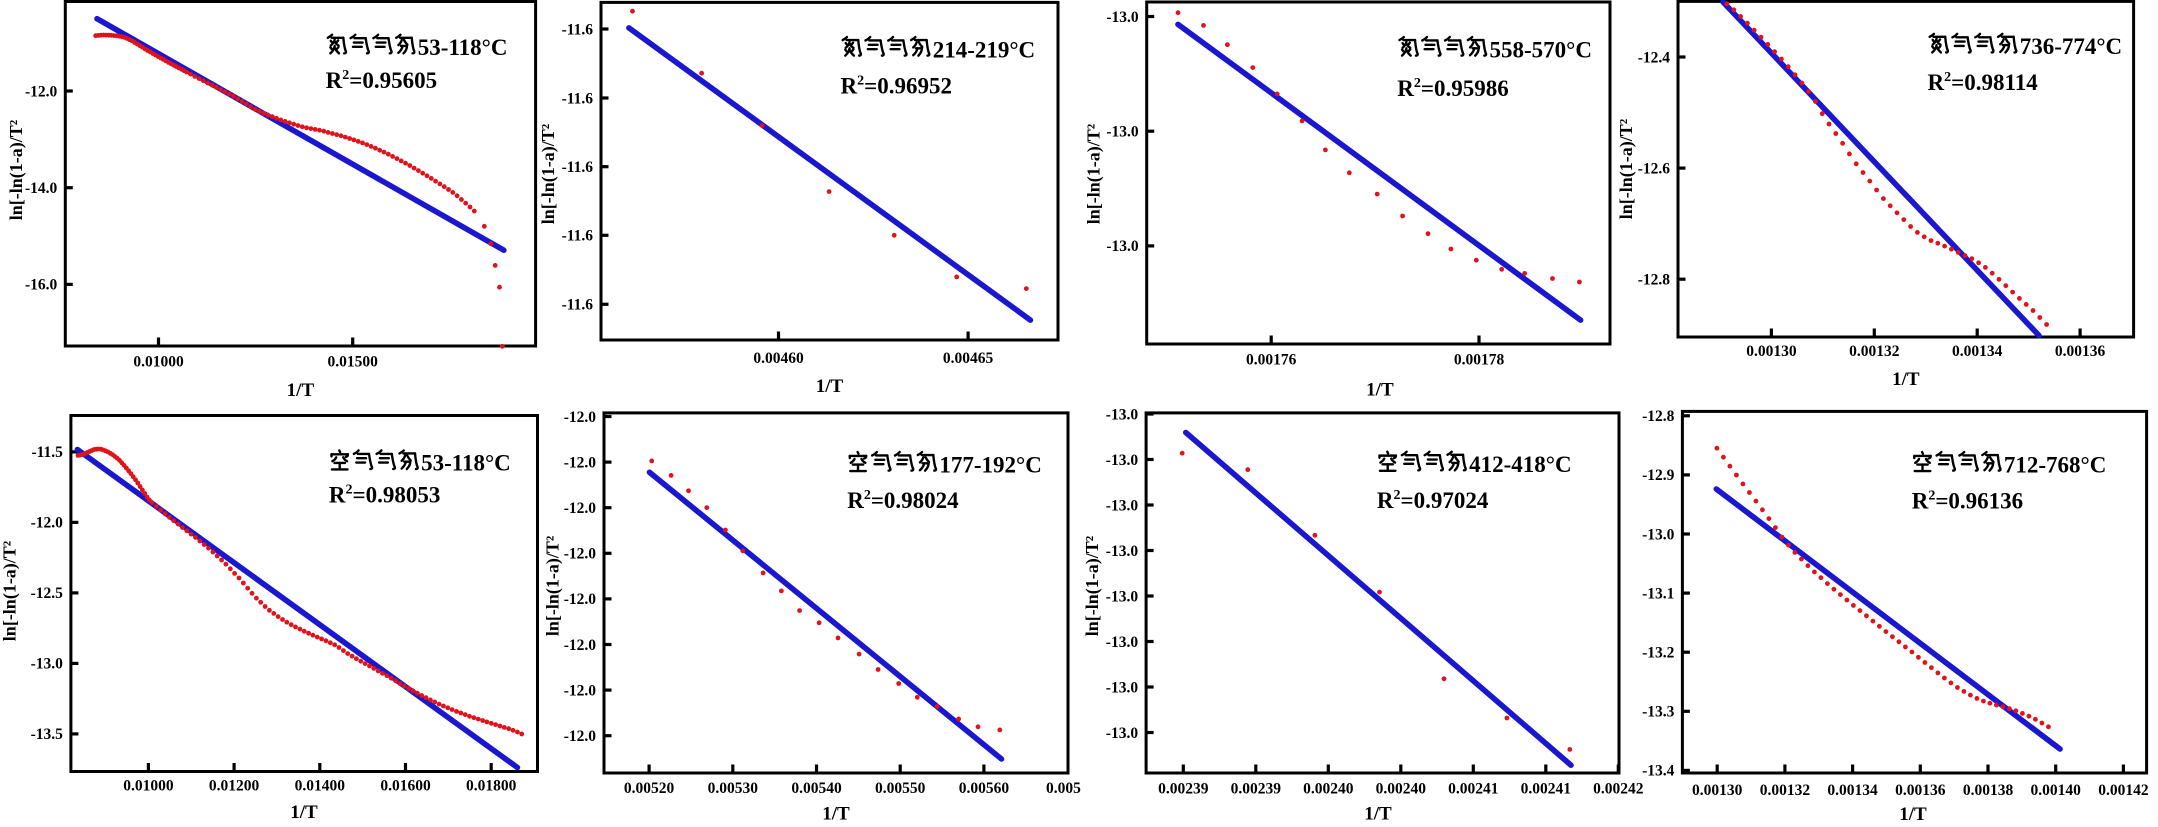  What do you see at coordinates (2123, 790) in the screenshot?
I see `svg-text: 0.00142` at bounding box center [2123, 790].